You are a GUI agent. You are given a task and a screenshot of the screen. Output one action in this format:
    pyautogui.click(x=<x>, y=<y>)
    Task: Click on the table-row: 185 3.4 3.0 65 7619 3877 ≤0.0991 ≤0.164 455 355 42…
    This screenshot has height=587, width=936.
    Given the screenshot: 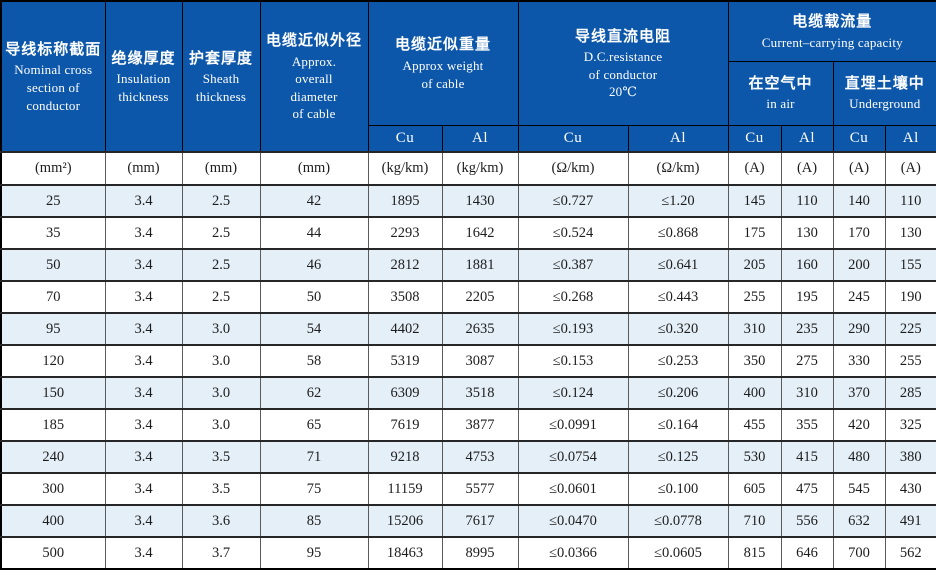 What is the action you would take?
    pyautogui.click(x=468, y=425)
    